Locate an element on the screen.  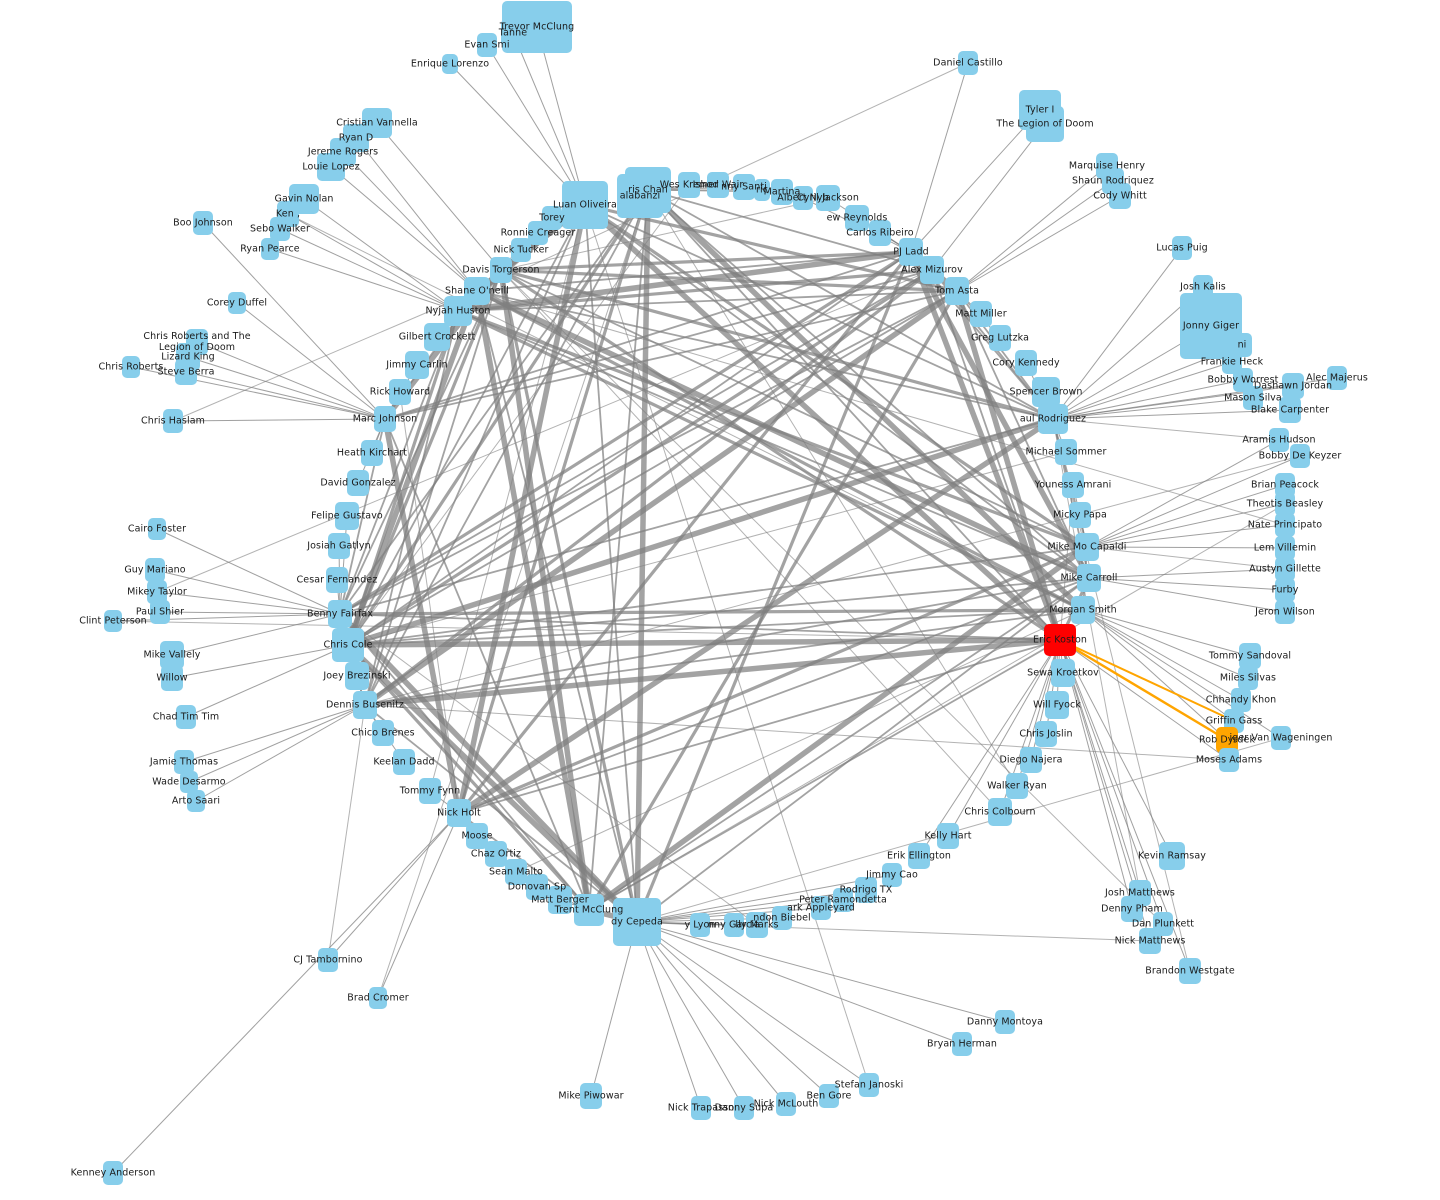
graph-node-jonny-giger is located at coordinates (1211, 326).